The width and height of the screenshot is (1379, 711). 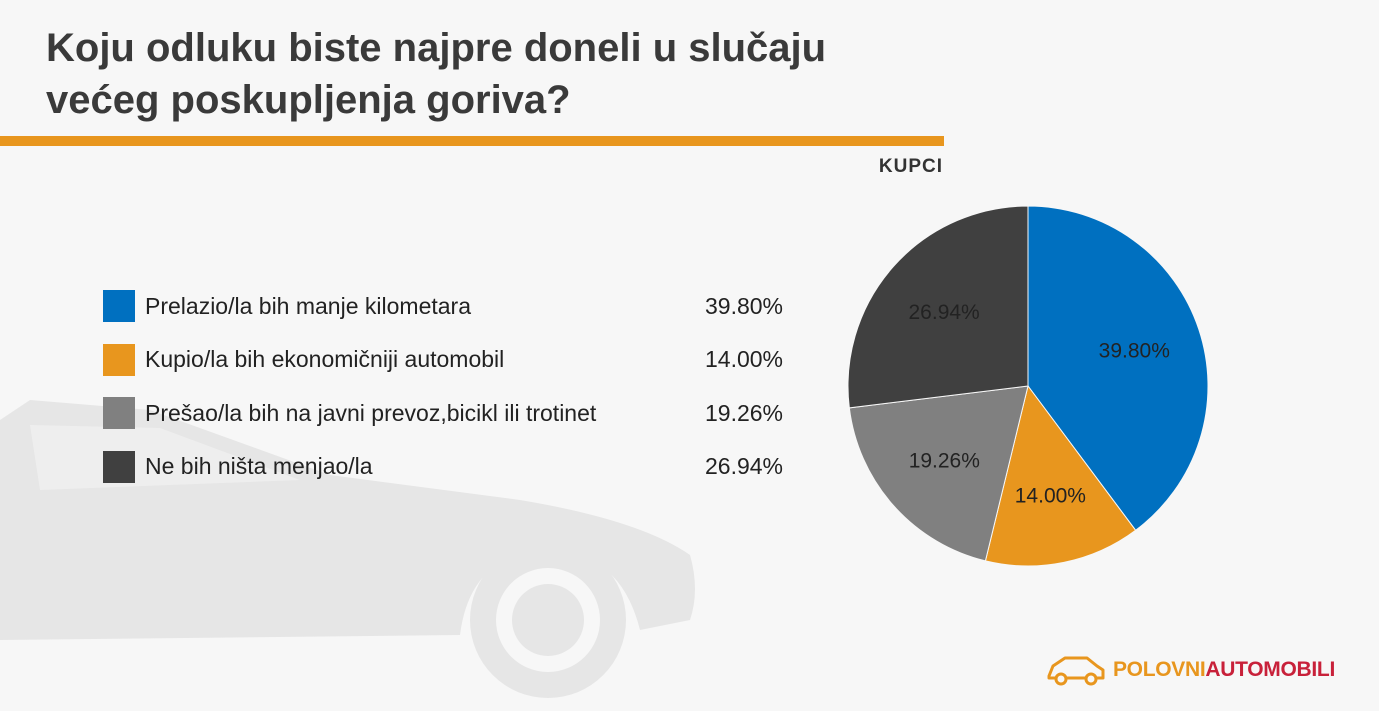 What do you see at coordinates (944, 312) in the screenshot?
I see `pie-slice-label: 26.94%` at bounding box center [944, 312].